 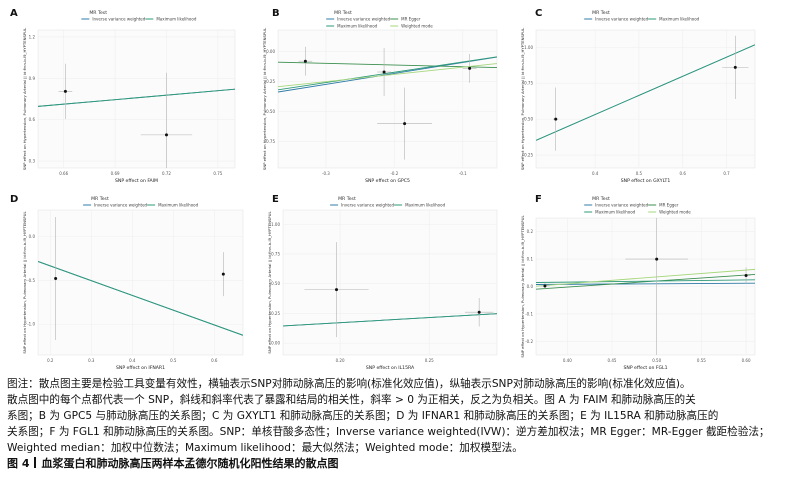 What do you see at coordinates (50, 360) in the screenshot?
I see `x-tick-label: 0.2` at bounding box center [50, 360].